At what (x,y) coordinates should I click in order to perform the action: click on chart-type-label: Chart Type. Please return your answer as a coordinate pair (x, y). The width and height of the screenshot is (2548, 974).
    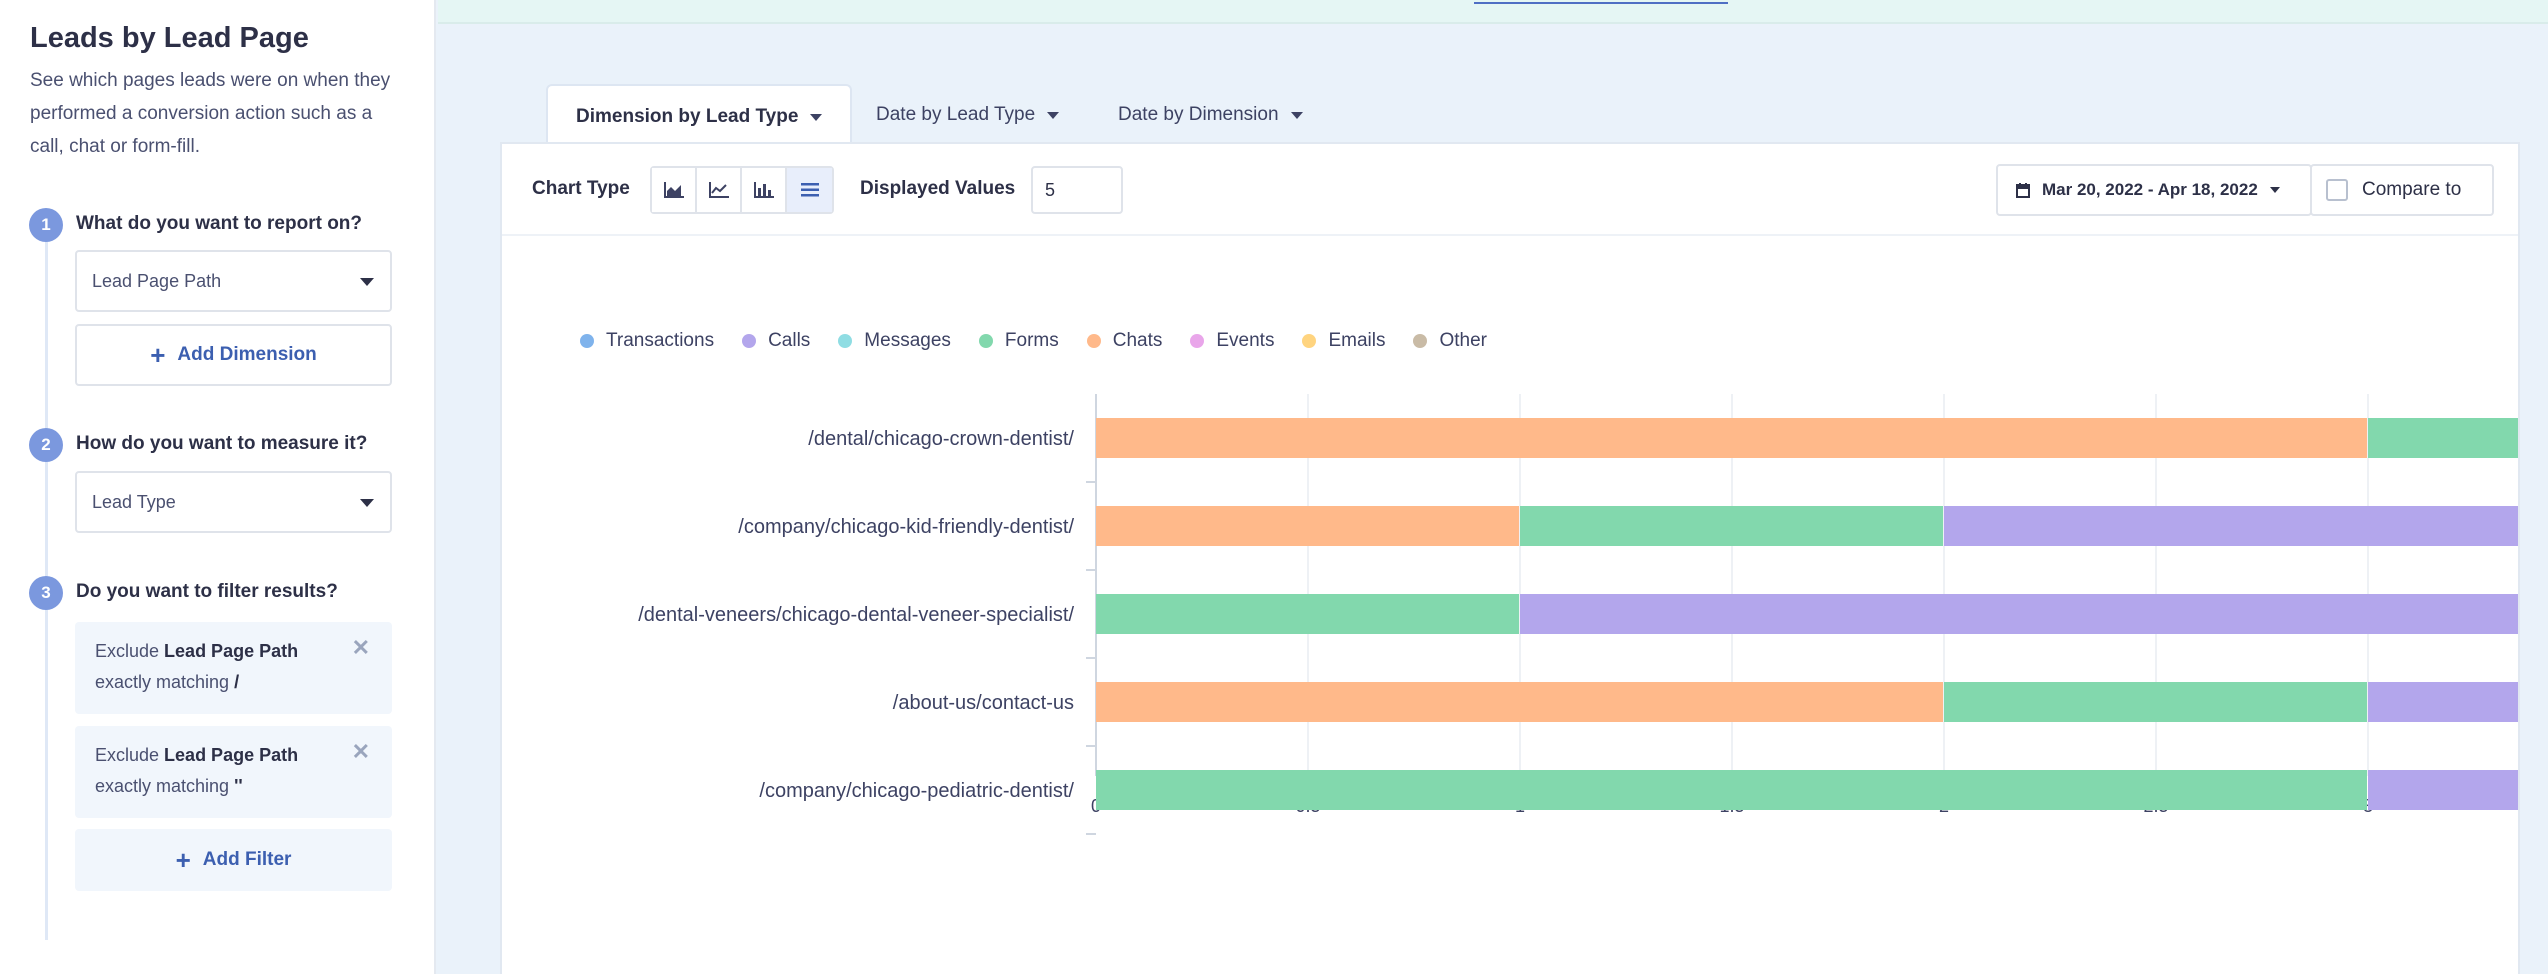
    Looking at the image, I should click on (581, 188).